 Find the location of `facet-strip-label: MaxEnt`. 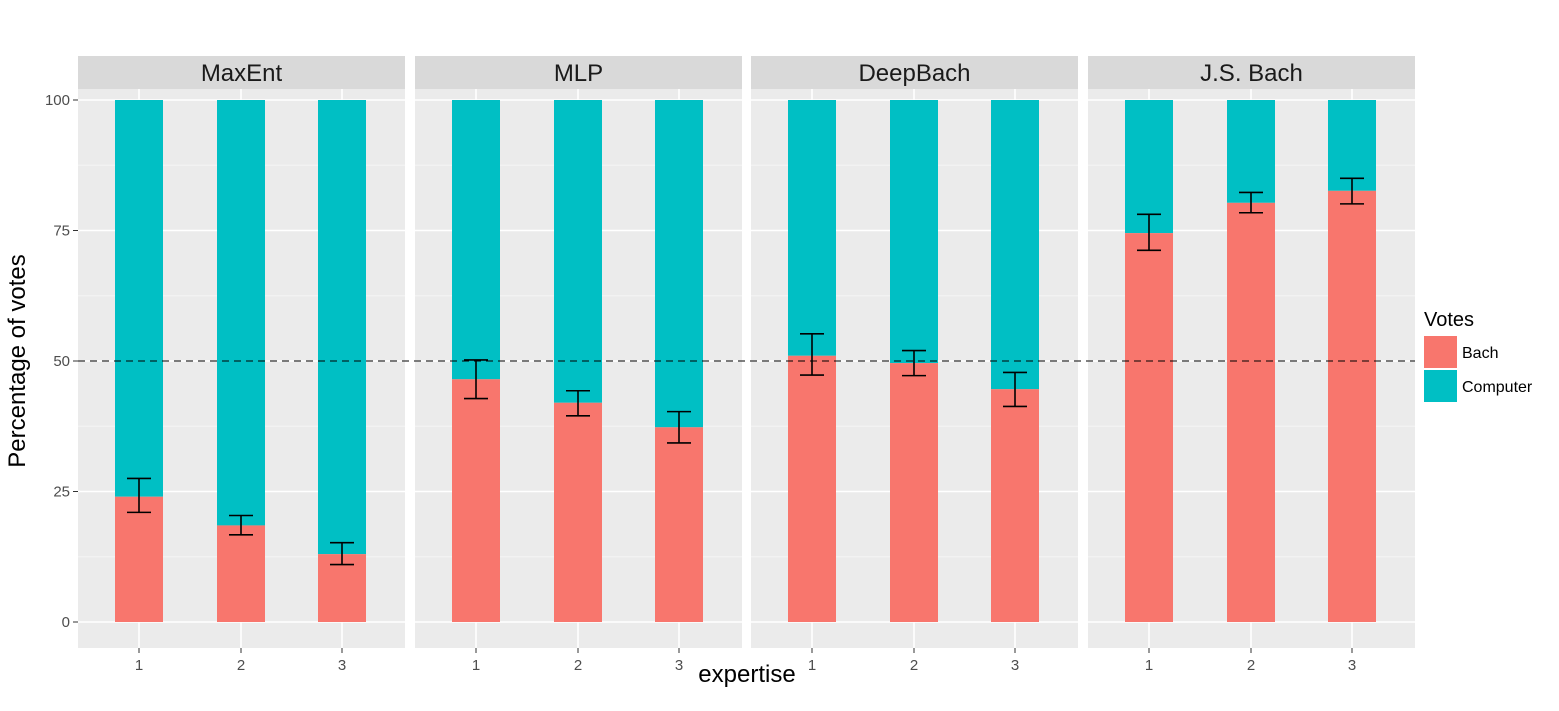

facet-strip-label: MaxEnt is located at coordinates (242, 73).